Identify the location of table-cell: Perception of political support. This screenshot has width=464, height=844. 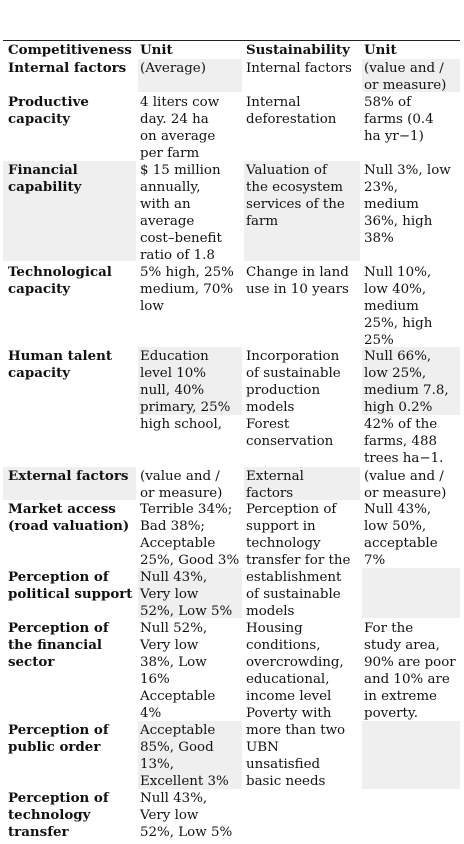
(70, 585).